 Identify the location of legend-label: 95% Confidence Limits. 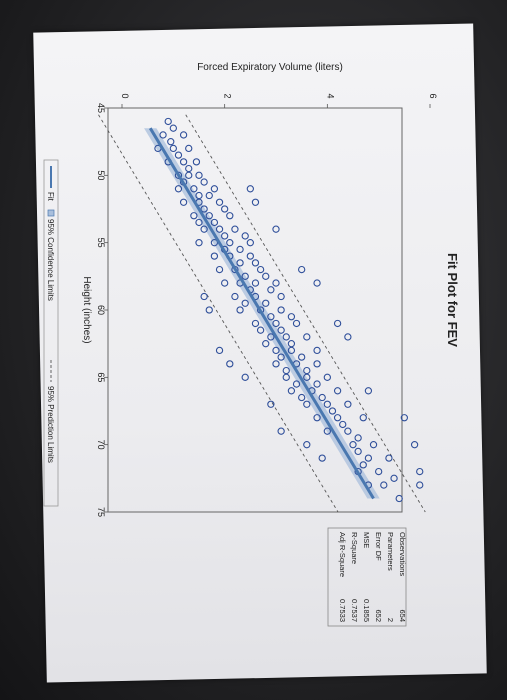
(50, 260).